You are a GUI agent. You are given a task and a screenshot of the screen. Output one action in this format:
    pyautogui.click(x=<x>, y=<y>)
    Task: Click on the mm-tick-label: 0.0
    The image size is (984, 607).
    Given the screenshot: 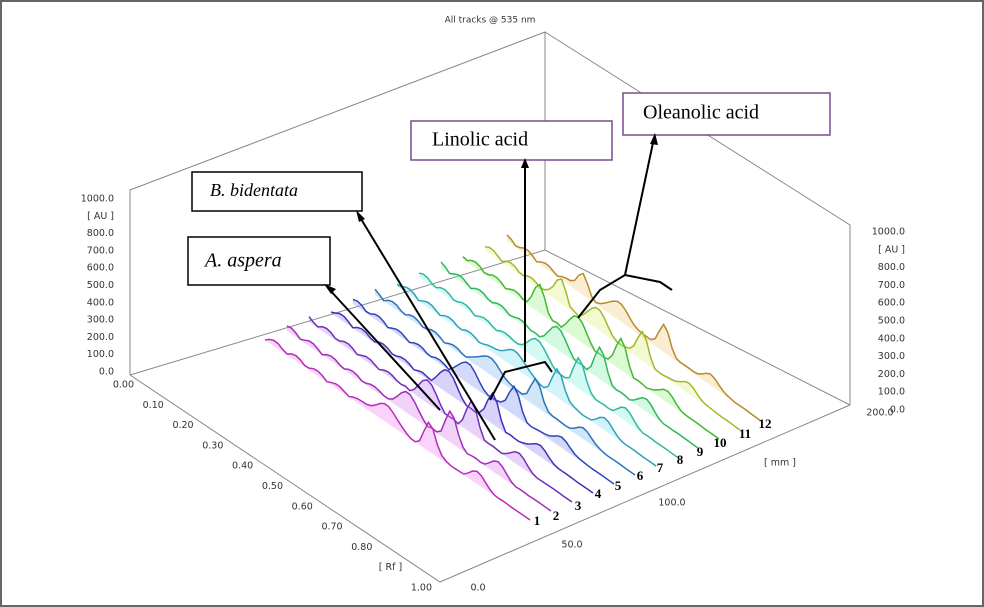 What is the action you would take?
    pyautogui.click(x=477, y=588)
    